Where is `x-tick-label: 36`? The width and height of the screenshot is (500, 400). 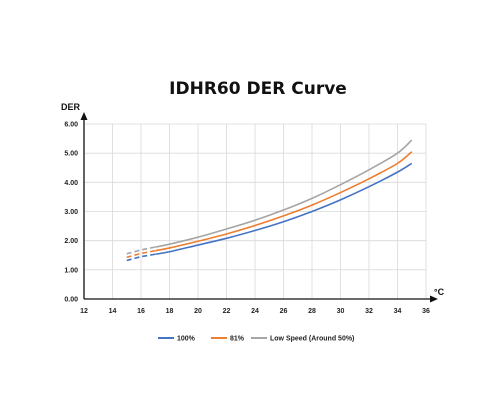
x-tick-label: 36 is located at coordinates (426, 311).